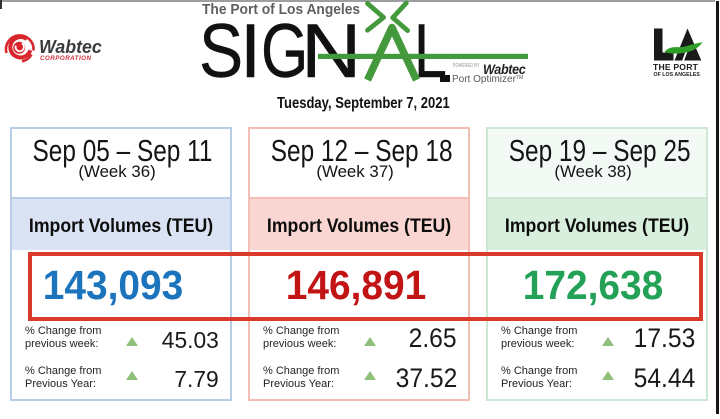 The width and height of the screenshot is (720, 419). Describe the element at coordinates (676, 67) in the screenshot. I see `svg-text: THE PORT` at that location.